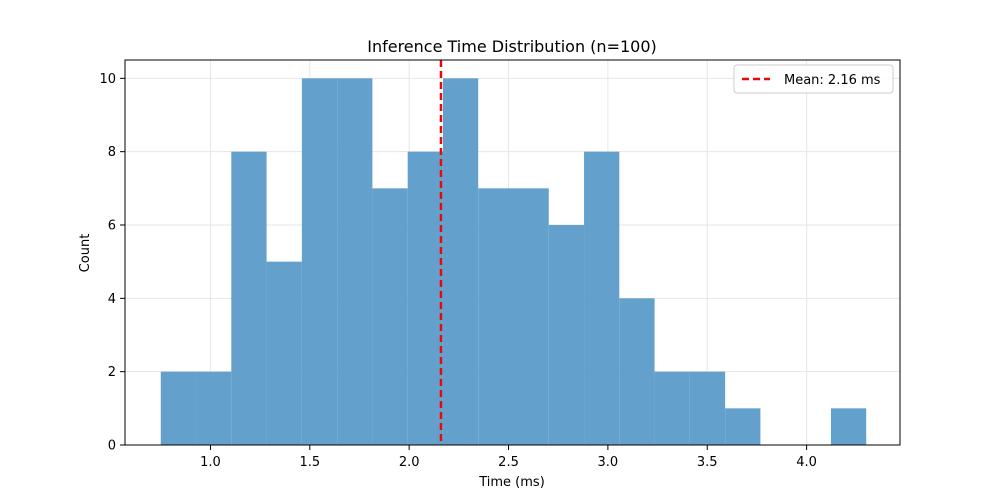 Image resolution: width=1000 pixels, height=500 pixels. I want to click on y-tick-label-5: 10, so click(107, 79).